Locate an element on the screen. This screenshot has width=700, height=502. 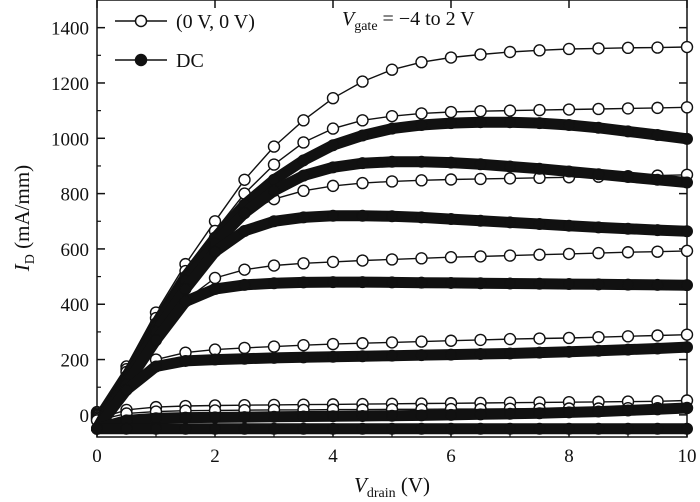
y-tick-label: 1000 is located at coordinates (70, 139).